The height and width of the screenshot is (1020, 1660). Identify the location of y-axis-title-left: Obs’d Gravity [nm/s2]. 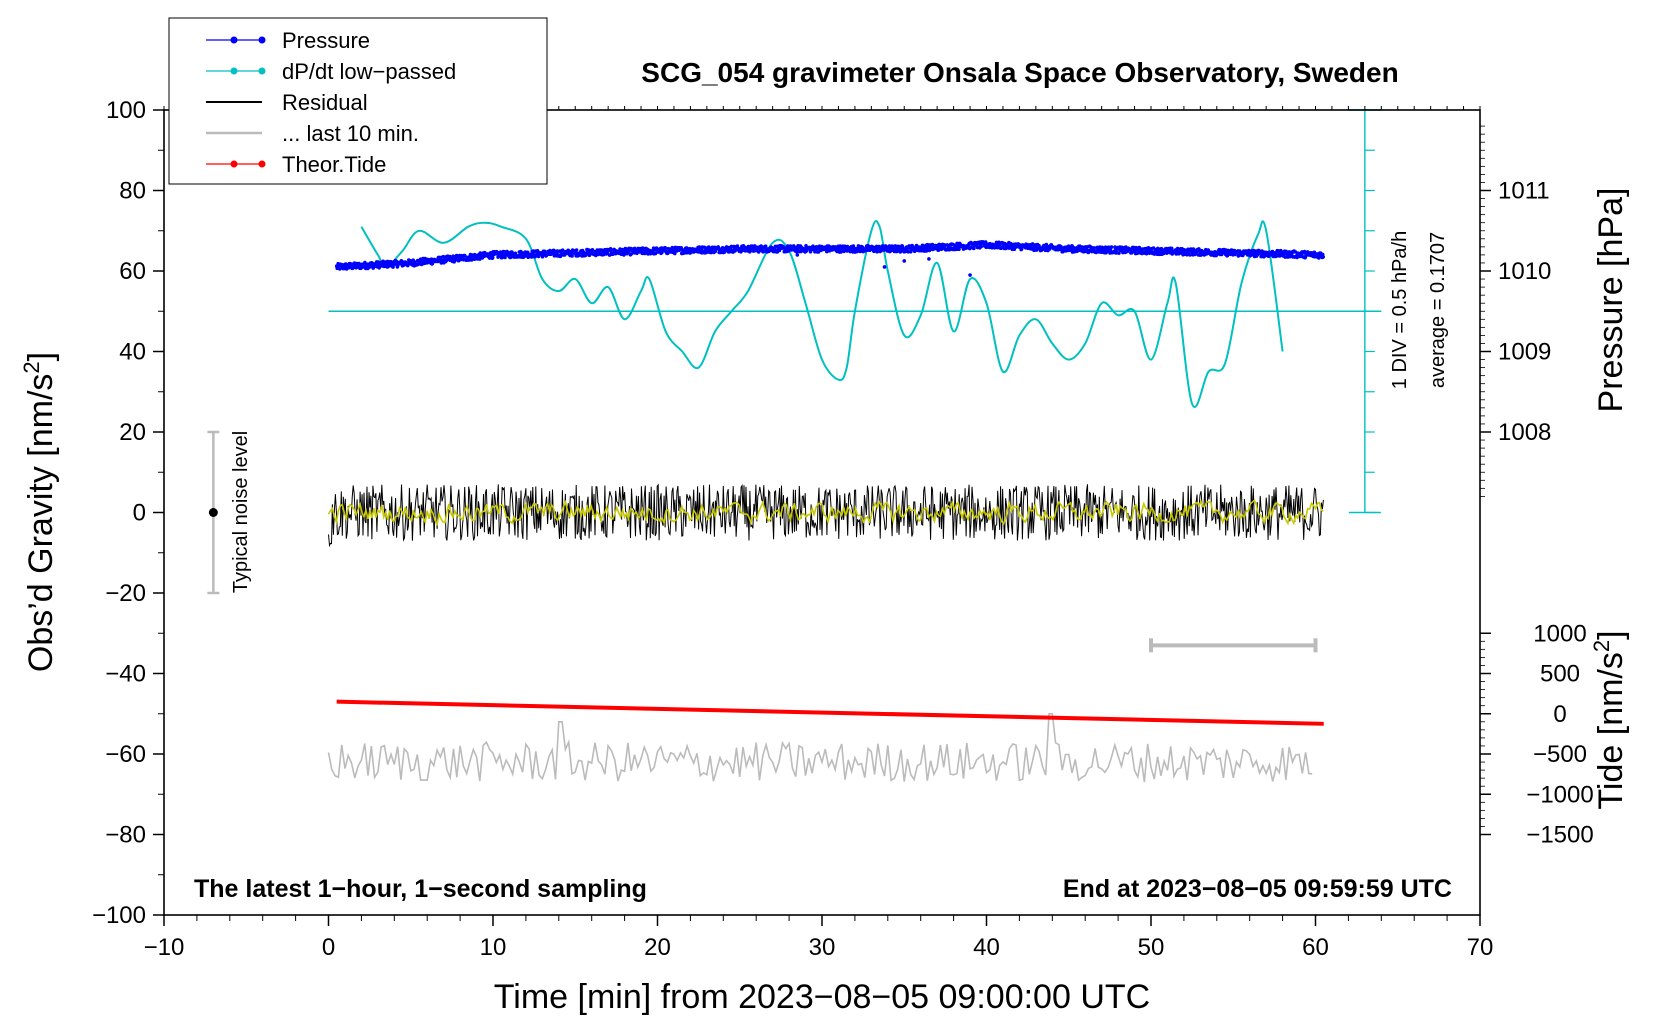
(39, 512).